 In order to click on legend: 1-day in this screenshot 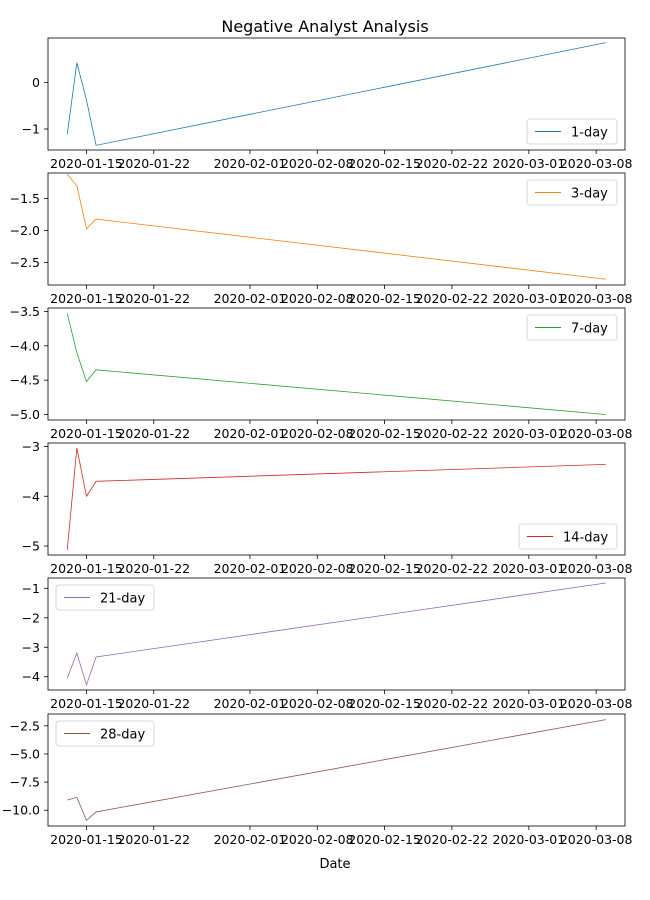, I will do `click(572, 131)`.